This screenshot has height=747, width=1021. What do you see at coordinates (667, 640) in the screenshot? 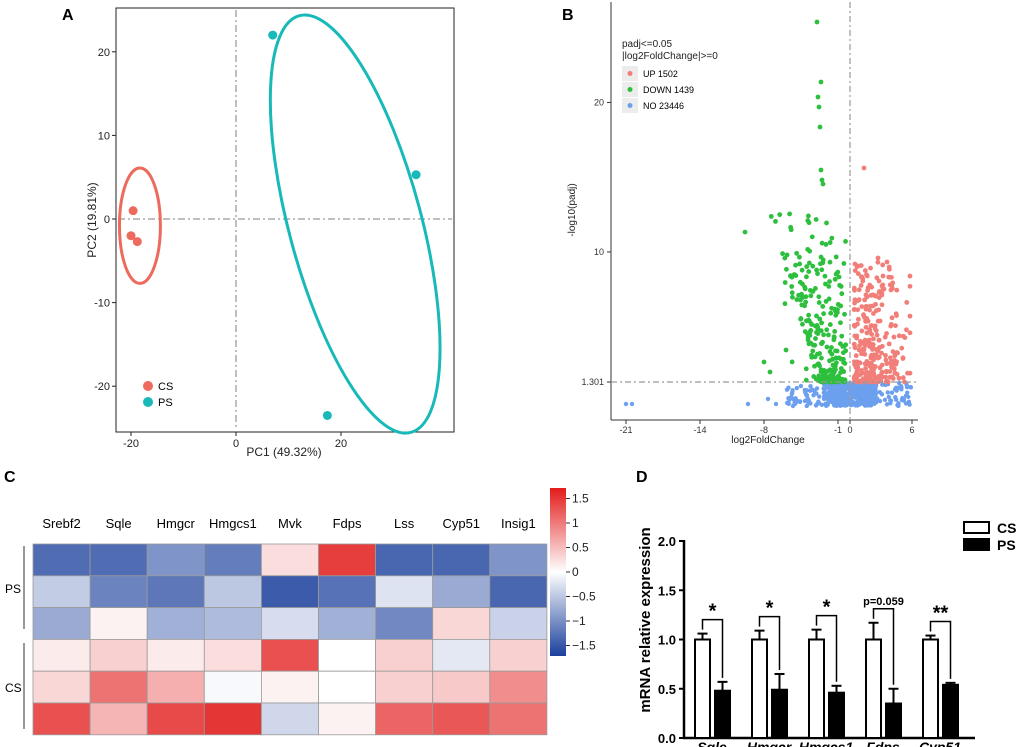
I see `y-tick-label: 1.0` at bounding box center [667, 640].